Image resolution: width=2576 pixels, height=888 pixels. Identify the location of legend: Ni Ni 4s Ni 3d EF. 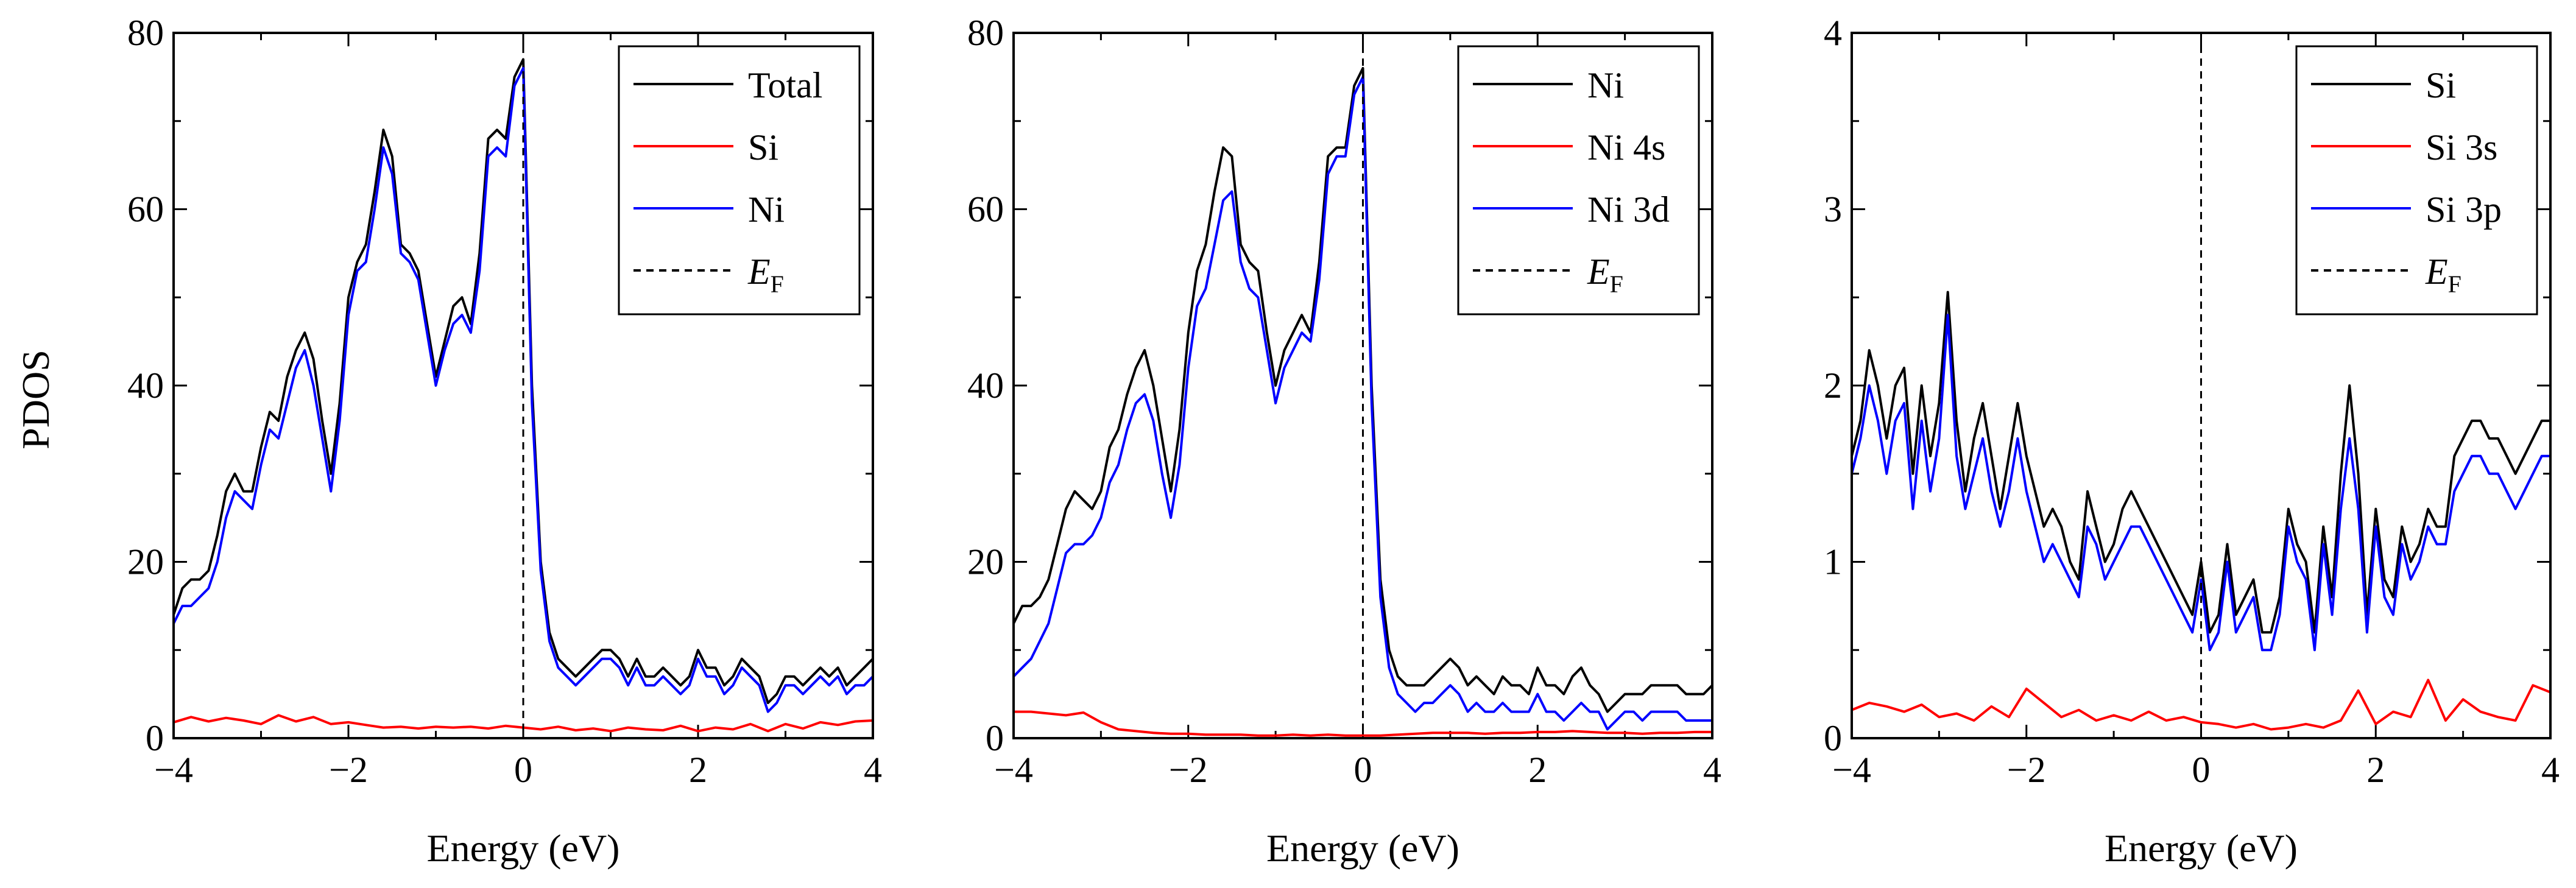
(1579, 180).